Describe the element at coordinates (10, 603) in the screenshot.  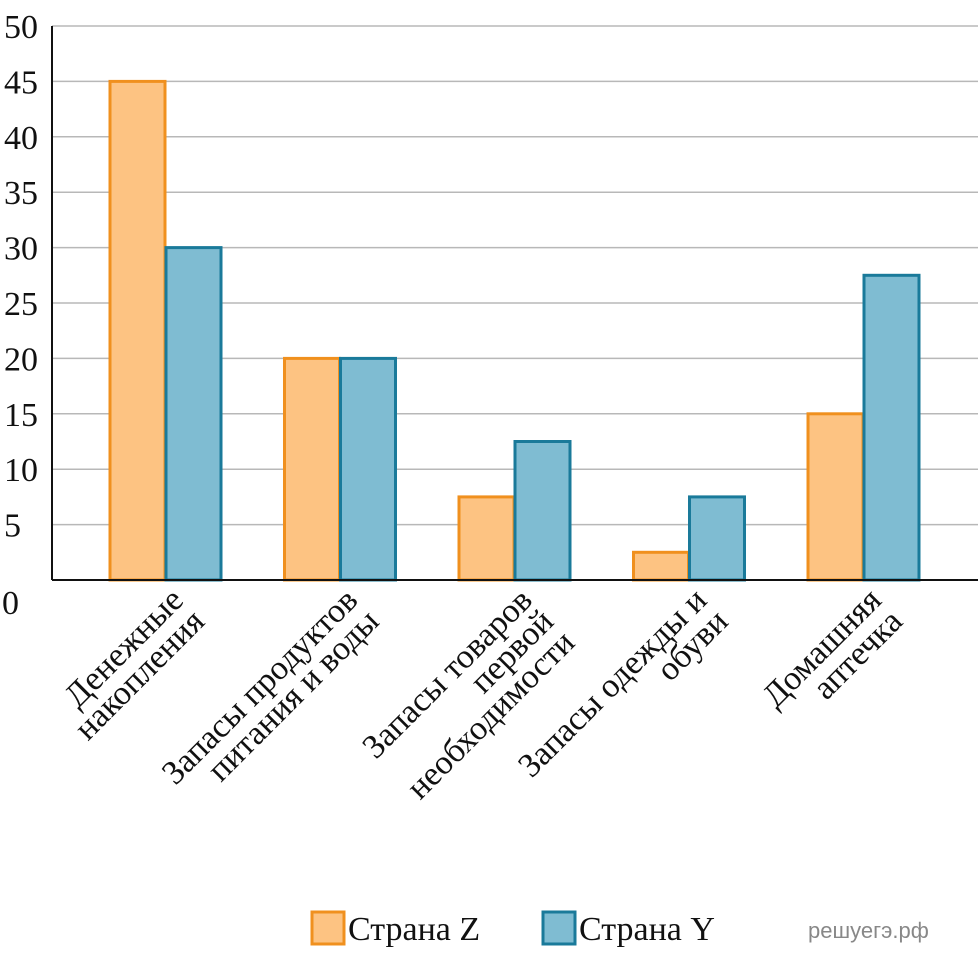
I see `y-tick-label: 0` at that location.